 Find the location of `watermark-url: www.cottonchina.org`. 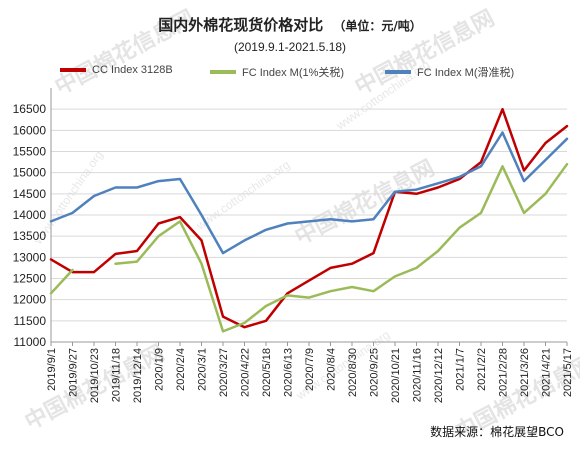

watermark-url: www.cottonchina.org is located at coordinates (243, 195).